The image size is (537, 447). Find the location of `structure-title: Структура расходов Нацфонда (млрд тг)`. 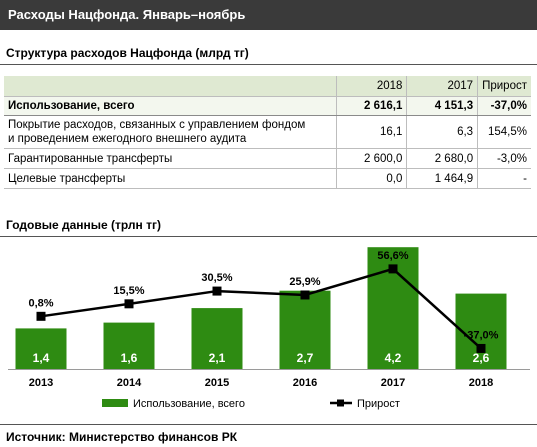

structure-title: Структура расходов Нацфонда (млрд тг) is located at coordinates (127, 53).